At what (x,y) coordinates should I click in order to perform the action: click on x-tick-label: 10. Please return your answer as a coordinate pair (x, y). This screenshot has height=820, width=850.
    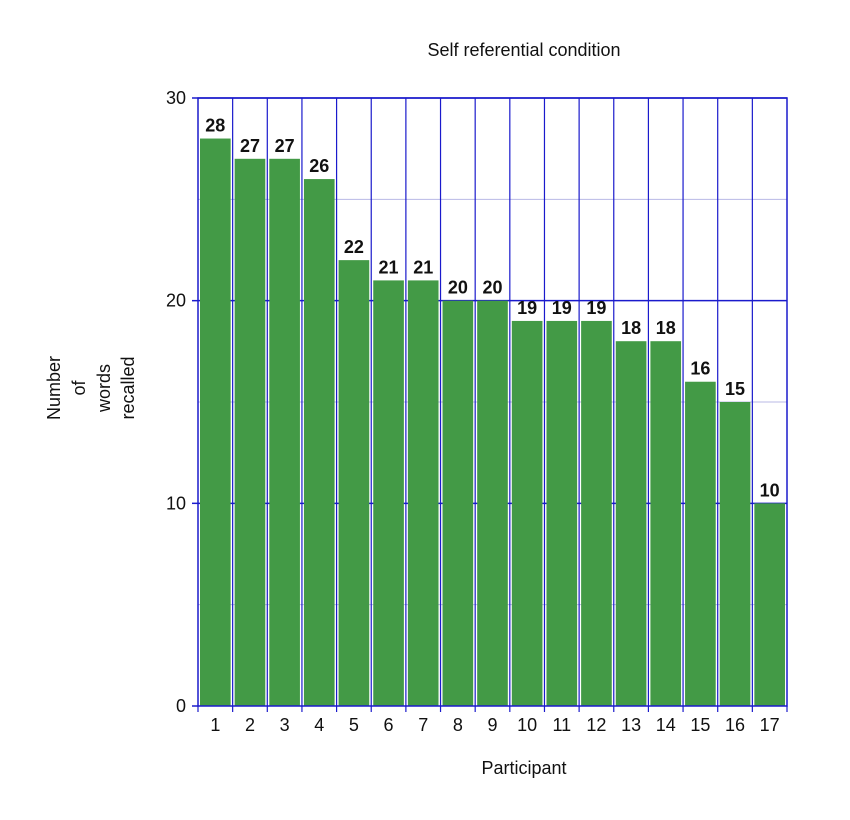
    Looking at the image, I should click on (527, 725).